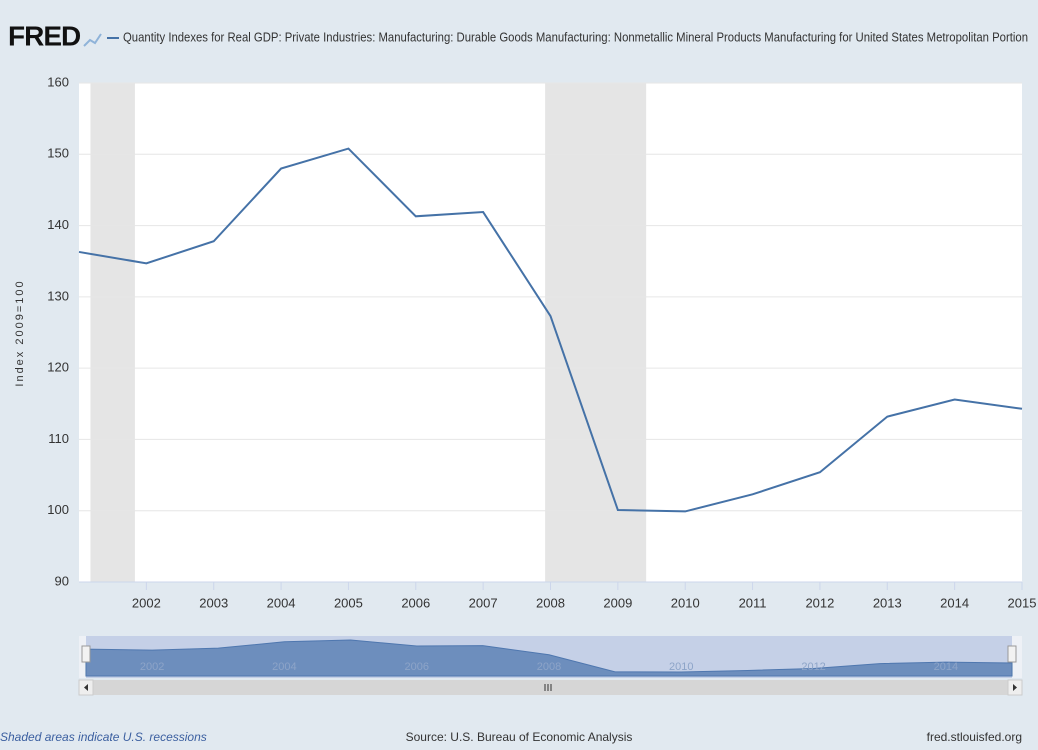 This screenshot has height=750, width=1038. What do you see at coordinates (483, 602) in the screenshot?
I see `x-tick-label: 2007` at bounding box center [483, 602].